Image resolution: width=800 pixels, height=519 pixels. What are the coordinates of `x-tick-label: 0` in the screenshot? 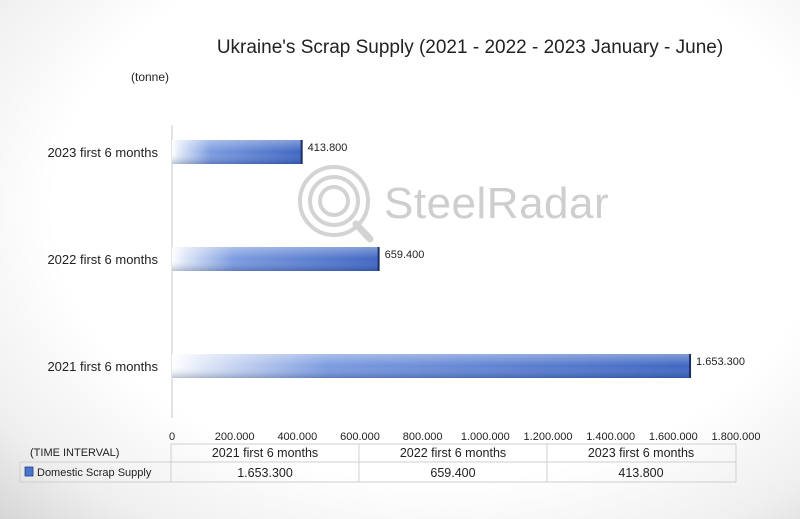 It's located at (172, 437).